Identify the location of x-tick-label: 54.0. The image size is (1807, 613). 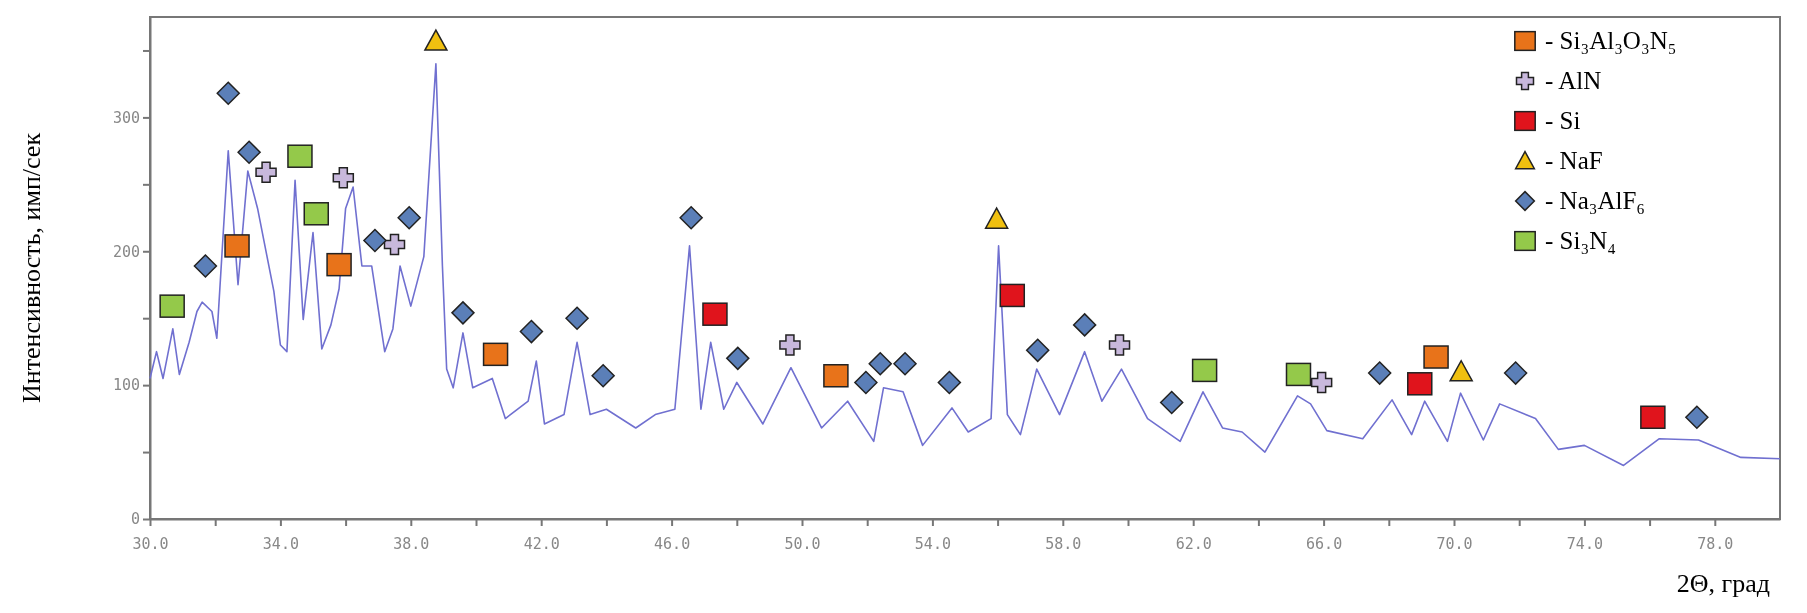
(932, 543).